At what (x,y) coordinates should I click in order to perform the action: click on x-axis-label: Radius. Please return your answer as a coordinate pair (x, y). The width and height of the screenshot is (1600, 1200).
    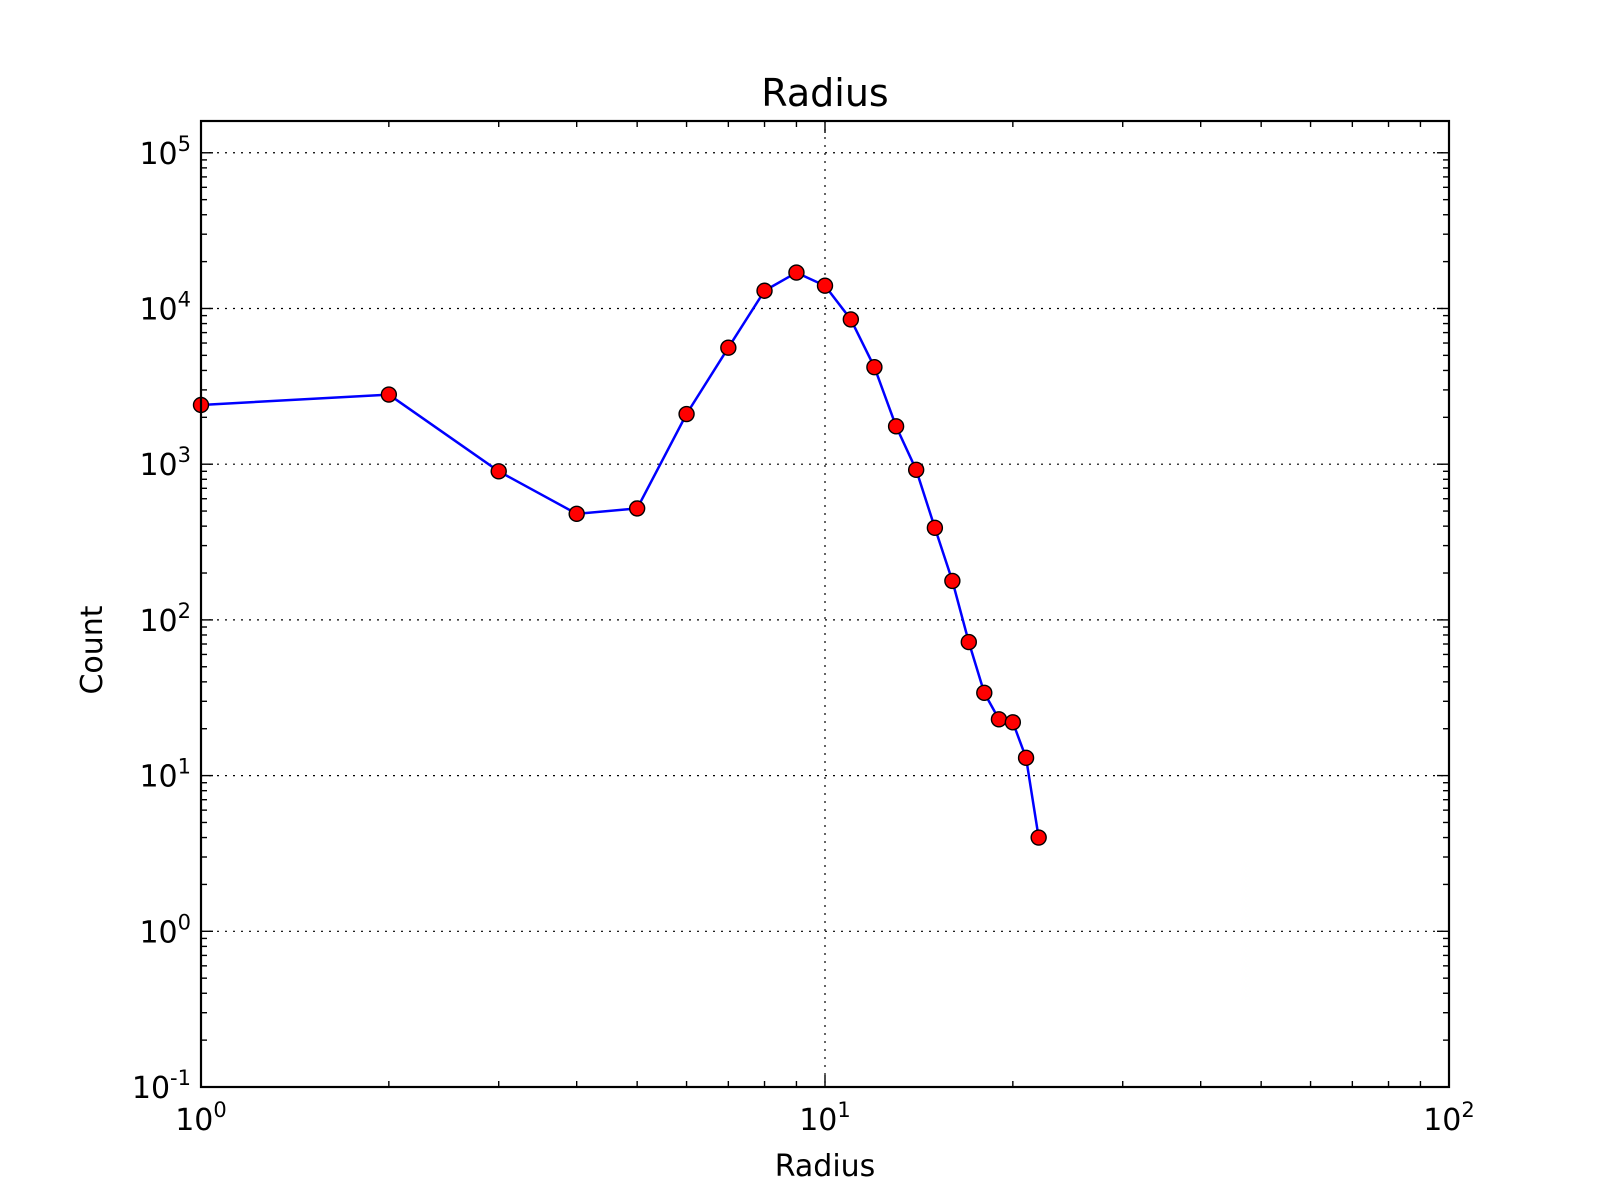
    Looking at the image, I should click on (825, 1166).